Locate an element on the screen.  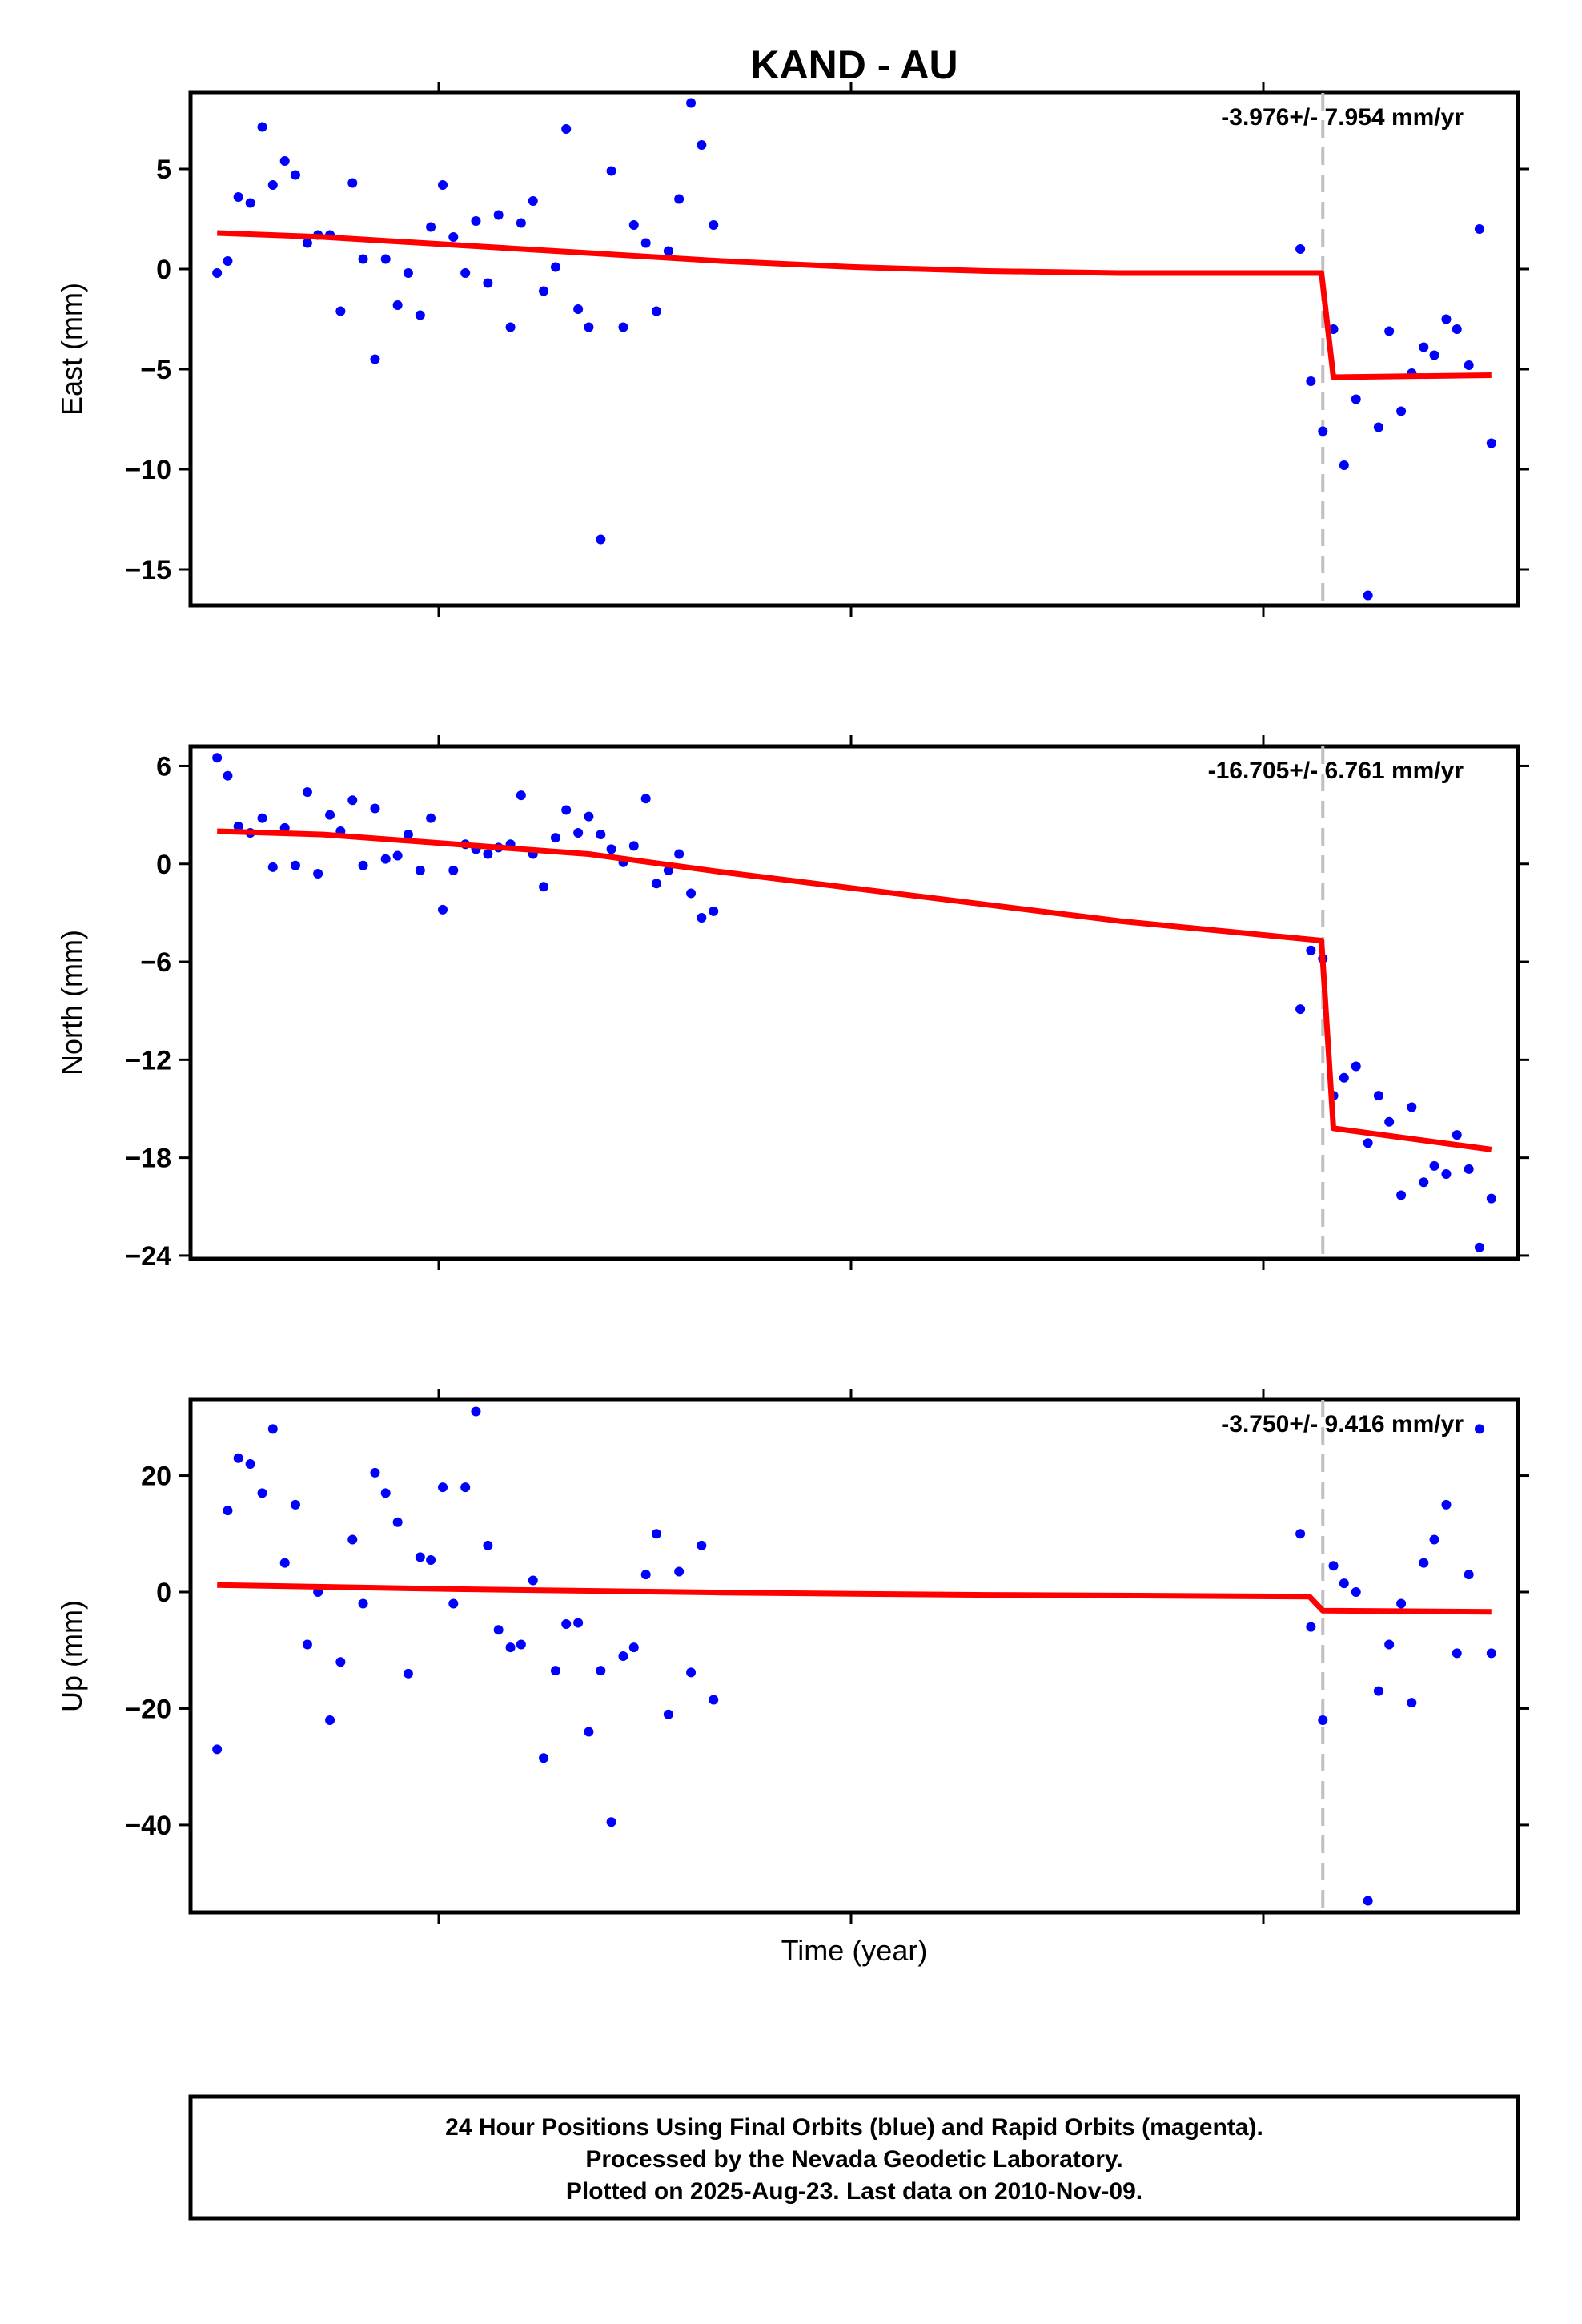
east-y-tick-label: 5 is located at coordinates (164, 170).